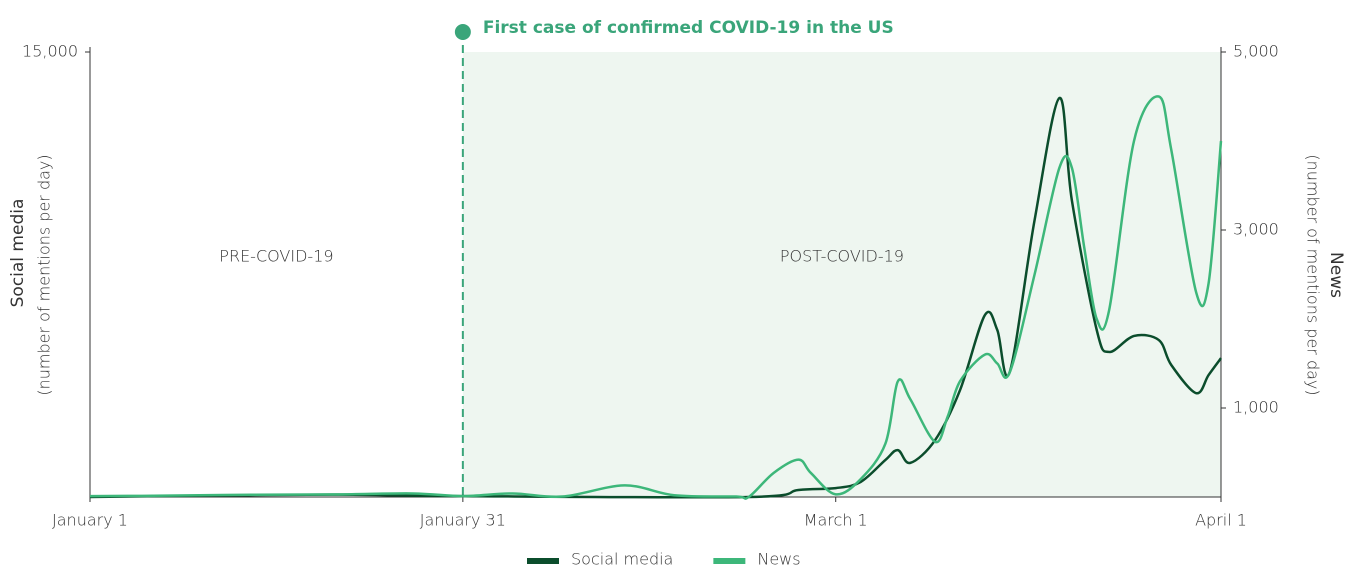 The image size is (1354, 571). I want to click on y2-axis-sublabel: (number of mentions per day), so click(1313, 274).